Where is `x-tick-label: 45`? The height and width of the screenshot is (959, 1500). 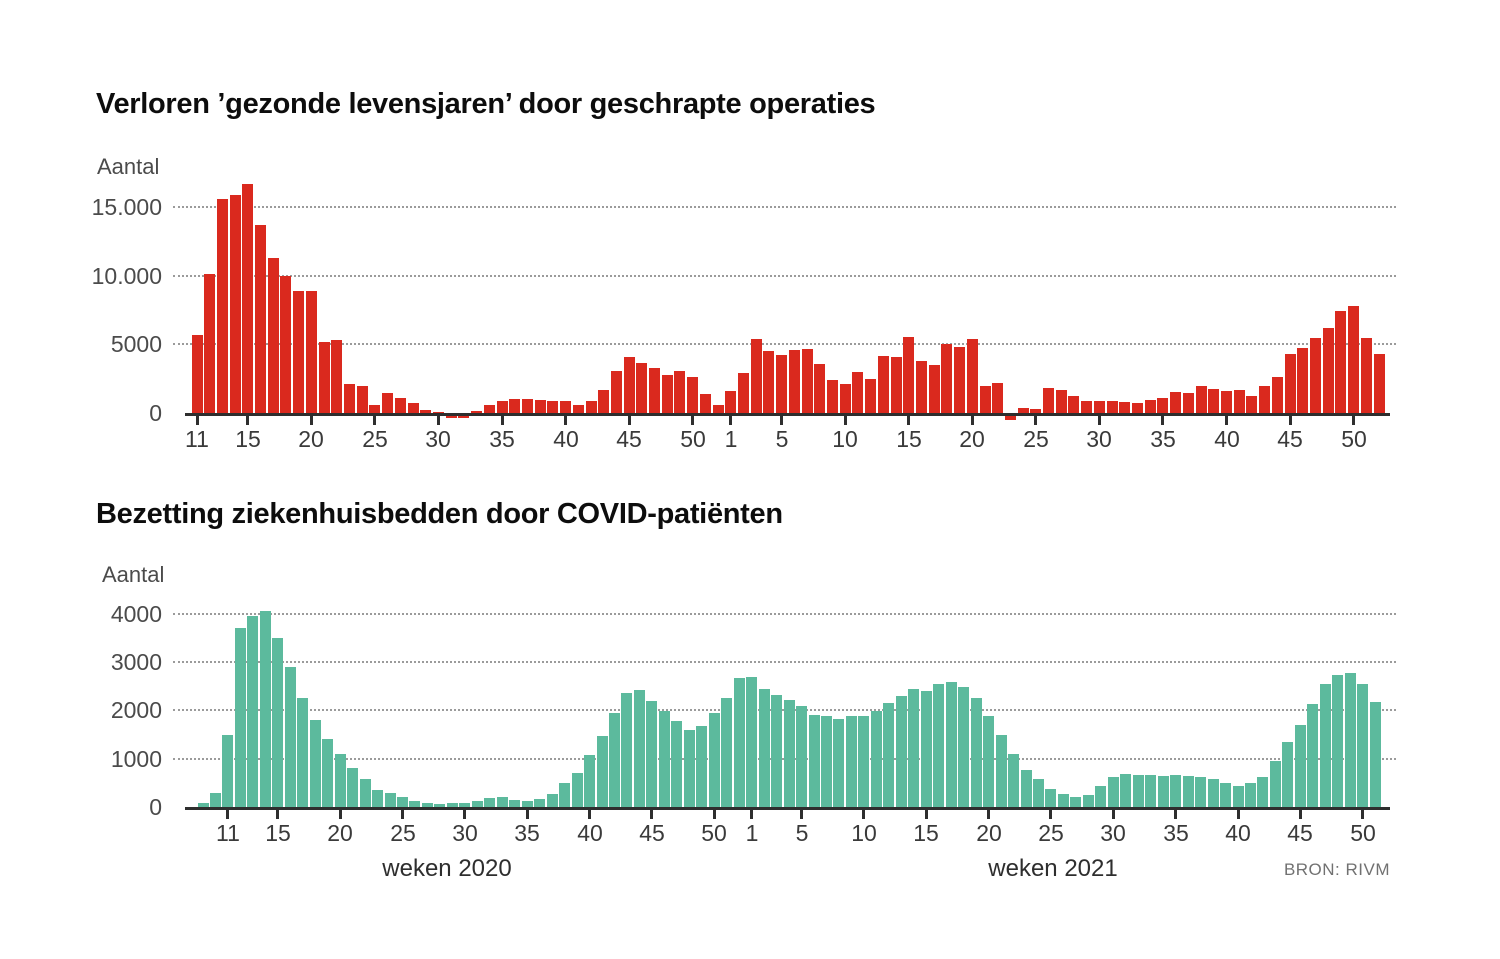
x-tick-label: 45 is located at coordinates (1290, 439).